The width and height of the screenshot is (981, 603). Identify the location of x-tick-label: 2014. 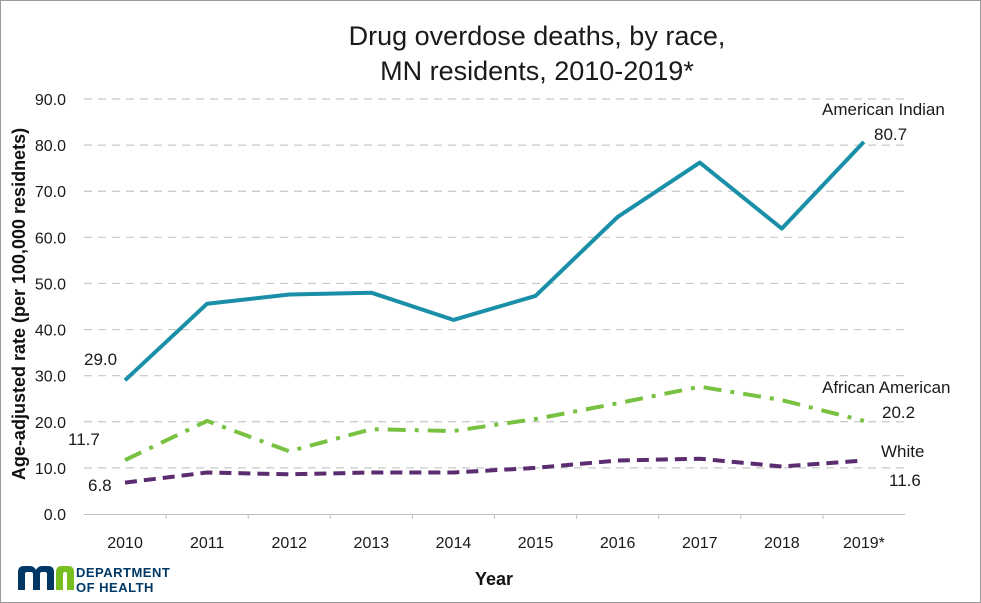
(454, 543).